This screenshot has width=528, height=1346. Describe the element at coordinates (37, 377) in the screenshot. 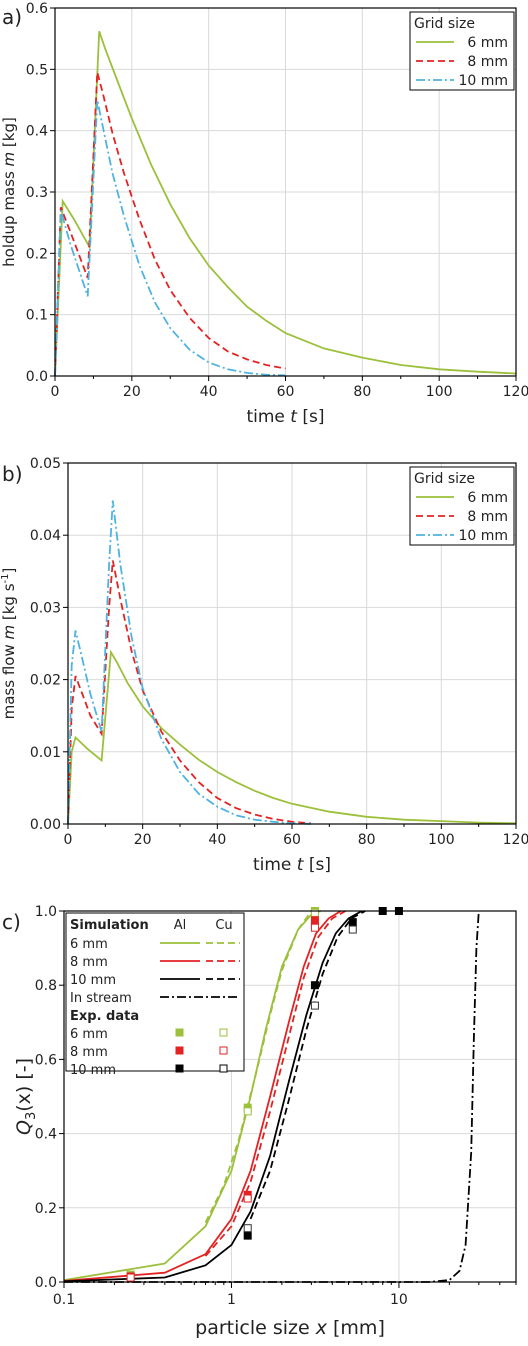

I see `y-tick-label: 0.0` at that location.